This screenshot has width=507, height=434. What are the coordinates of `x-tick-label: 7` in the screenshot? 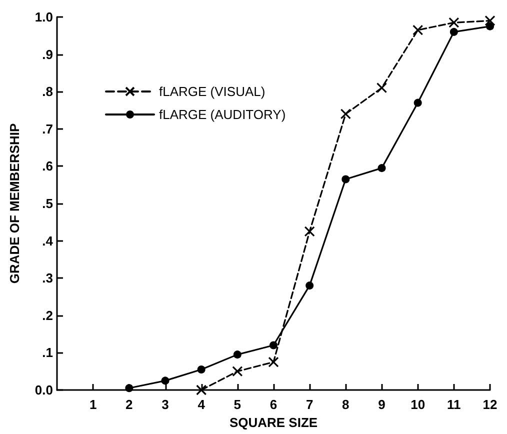 It's located at (310, 404).